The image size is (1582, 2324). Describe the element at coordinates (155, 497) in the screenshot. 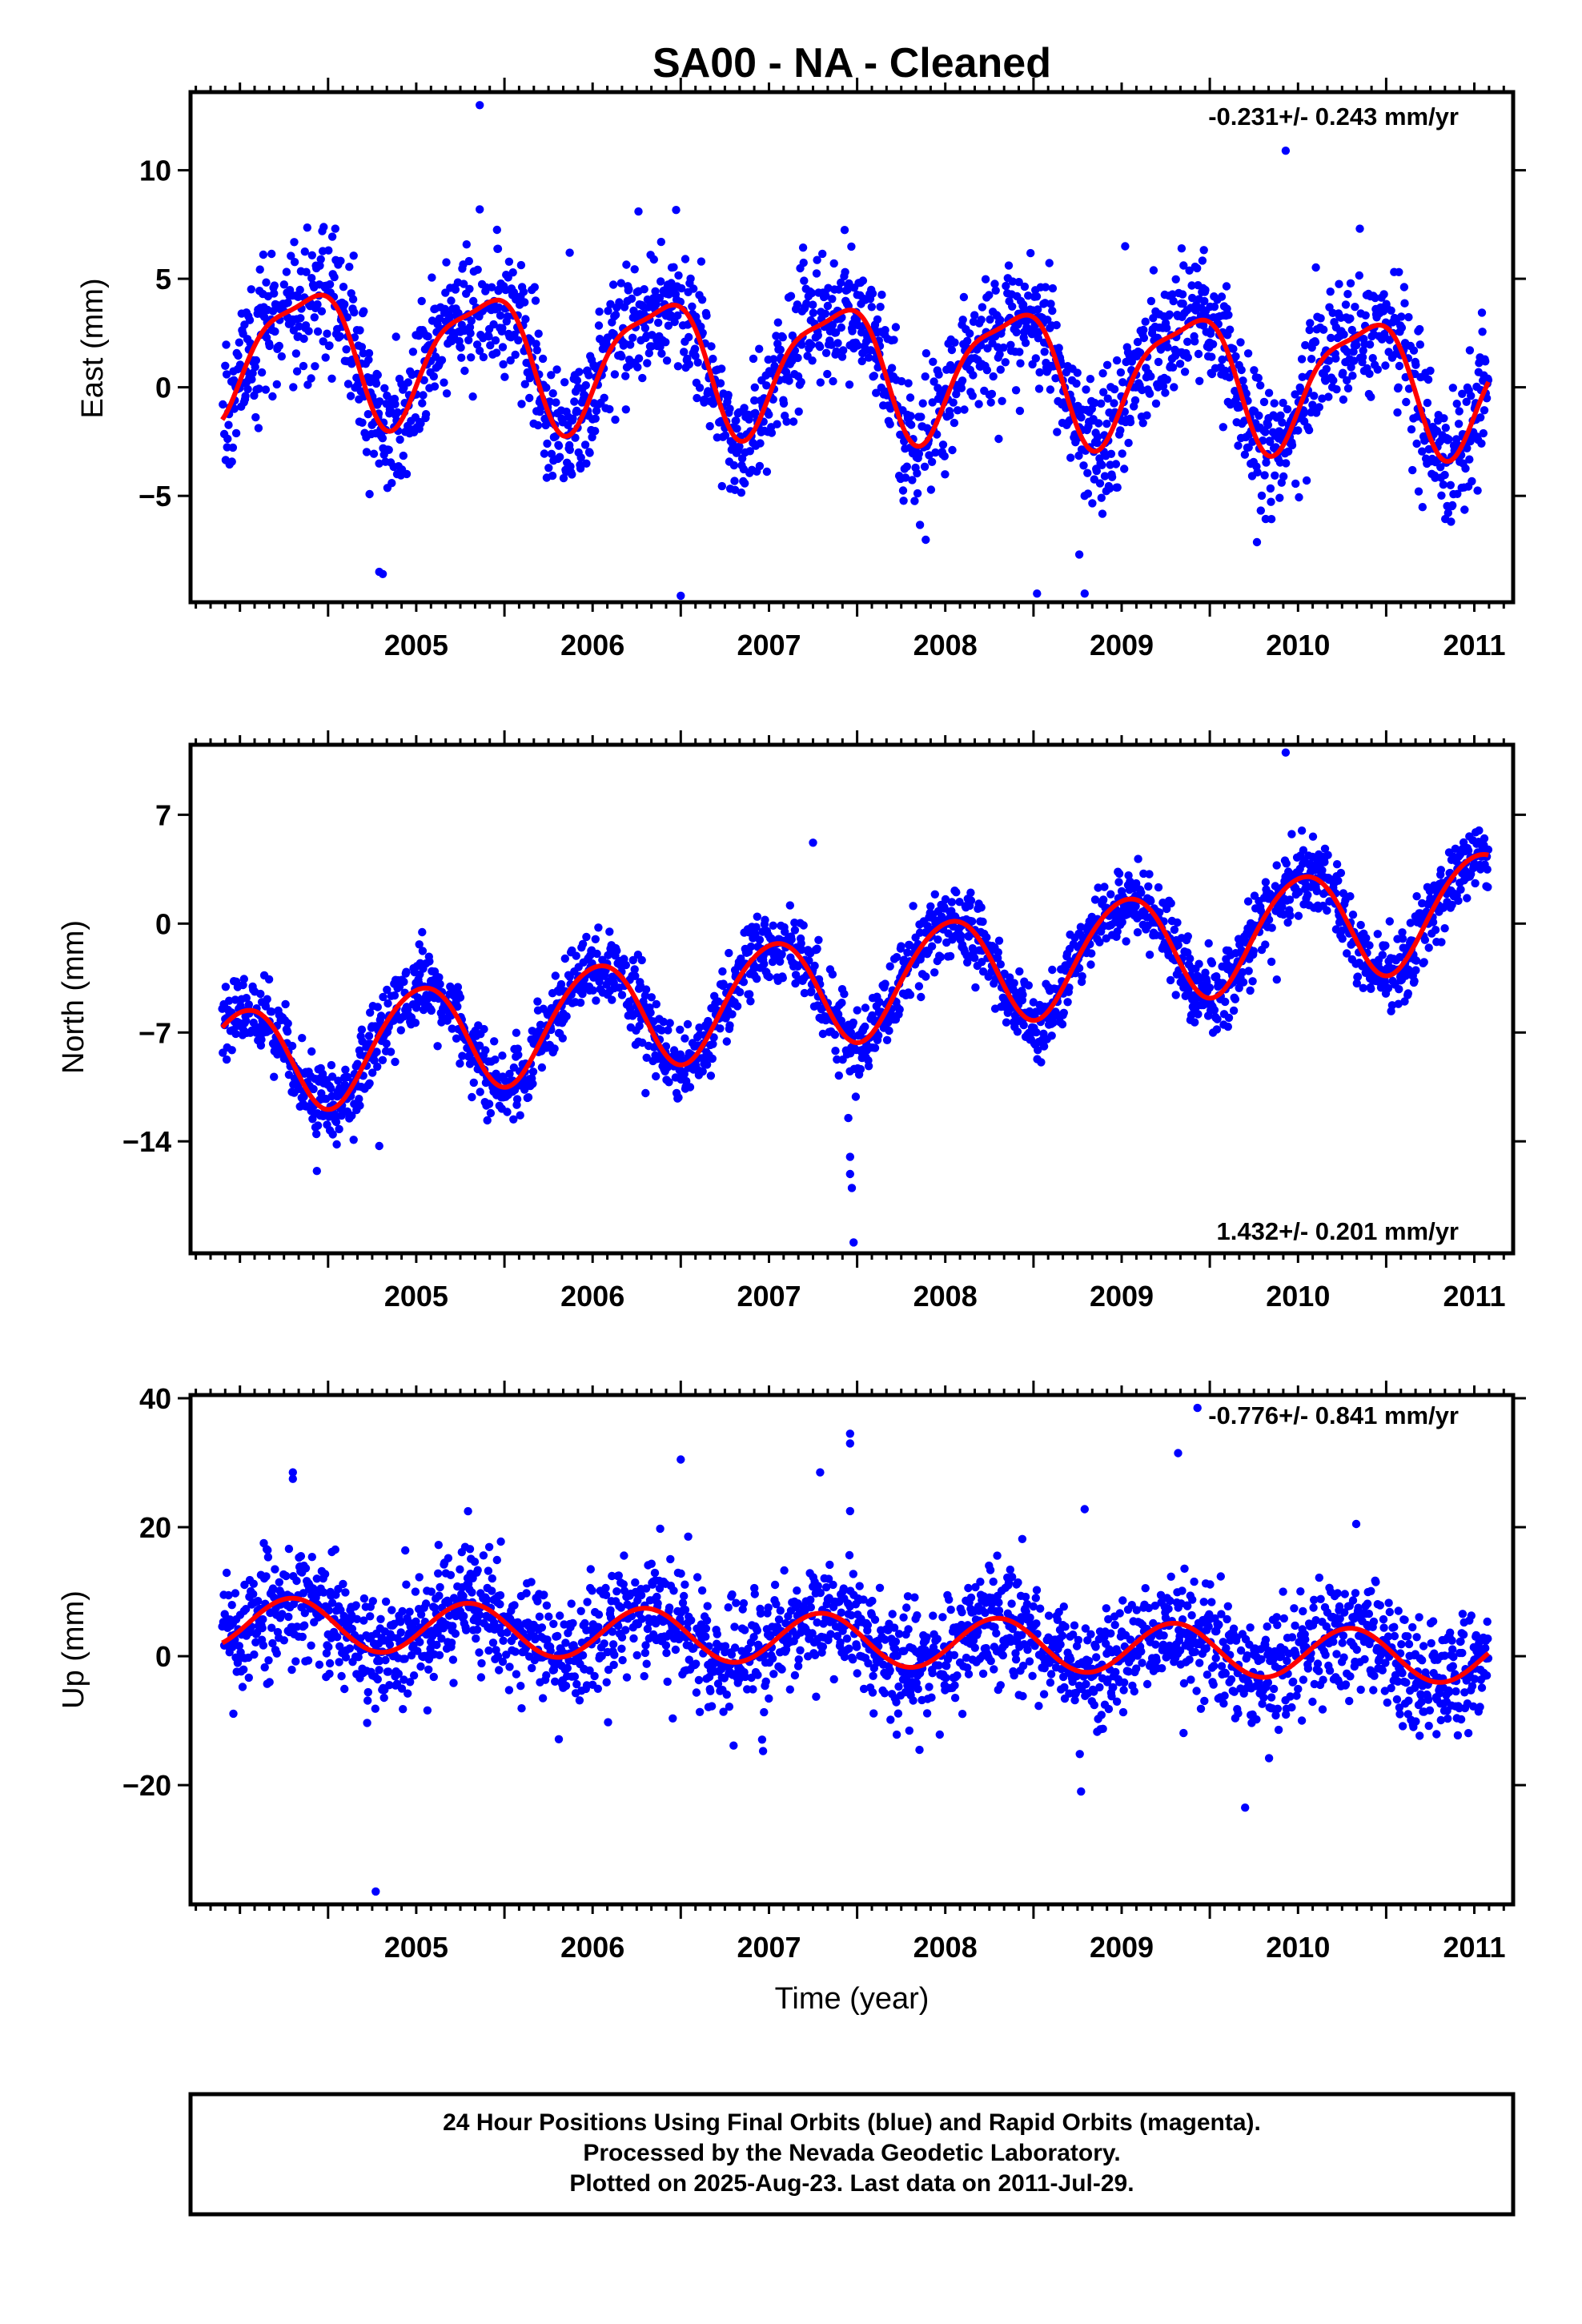

I see `east-y-tick-label: −5` at that location.